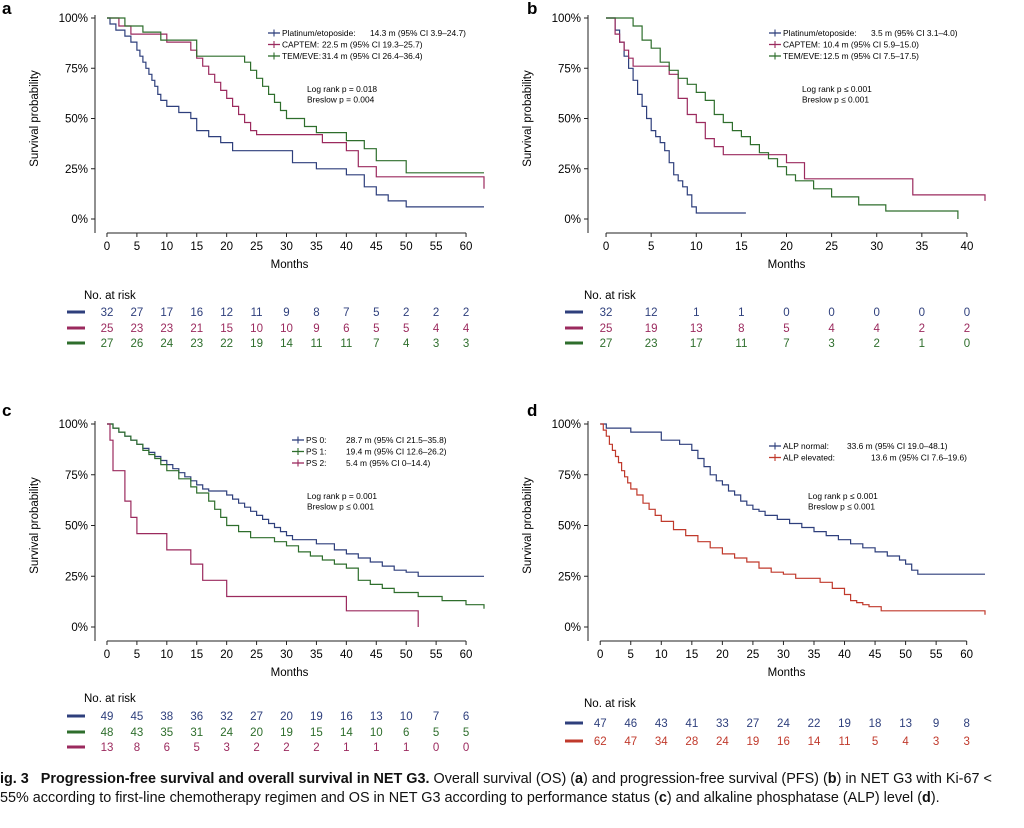 The height and width of the screenshot is (828, 1024). I want to click on risk-count: 41, so click(691, 724).